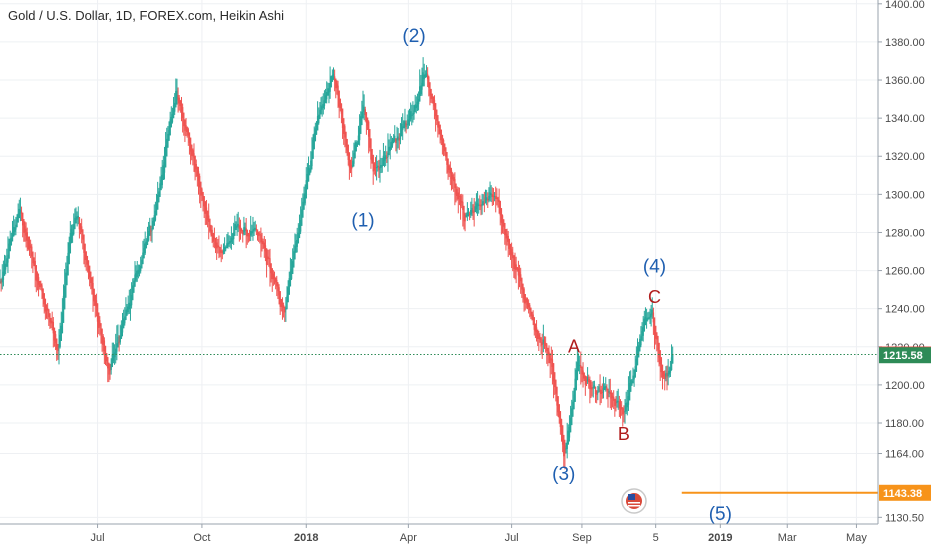  Describe the element at coordinates (479, 534) in the screenshot. I see `time-axis: Jul Oct 2018 Apr Jul Sep 5 2019 Mar May` at that location.